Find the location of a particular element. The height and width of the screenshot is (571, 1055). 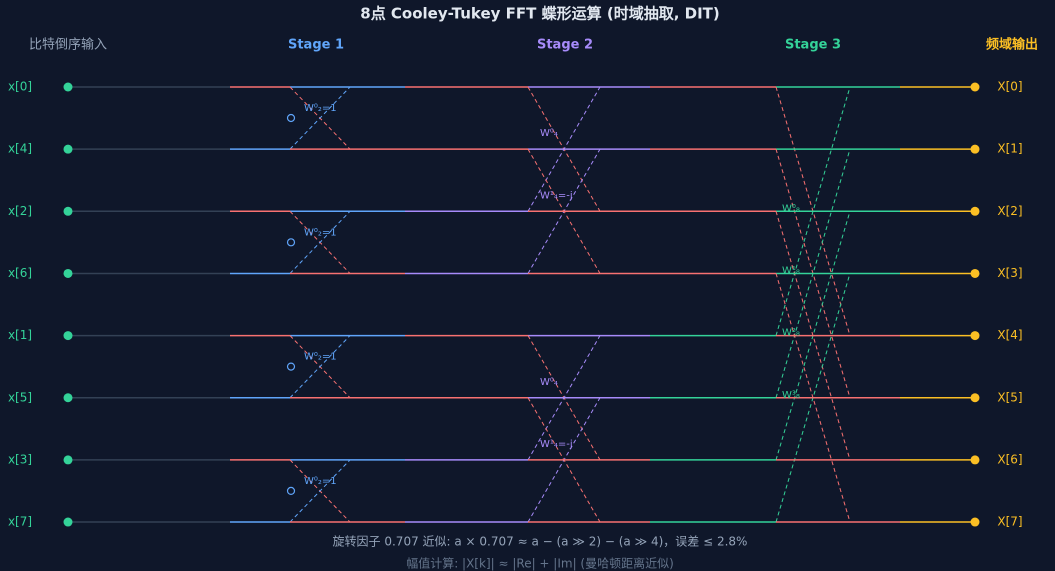

output-label: X[5] is located at coordinates (1009, 397).